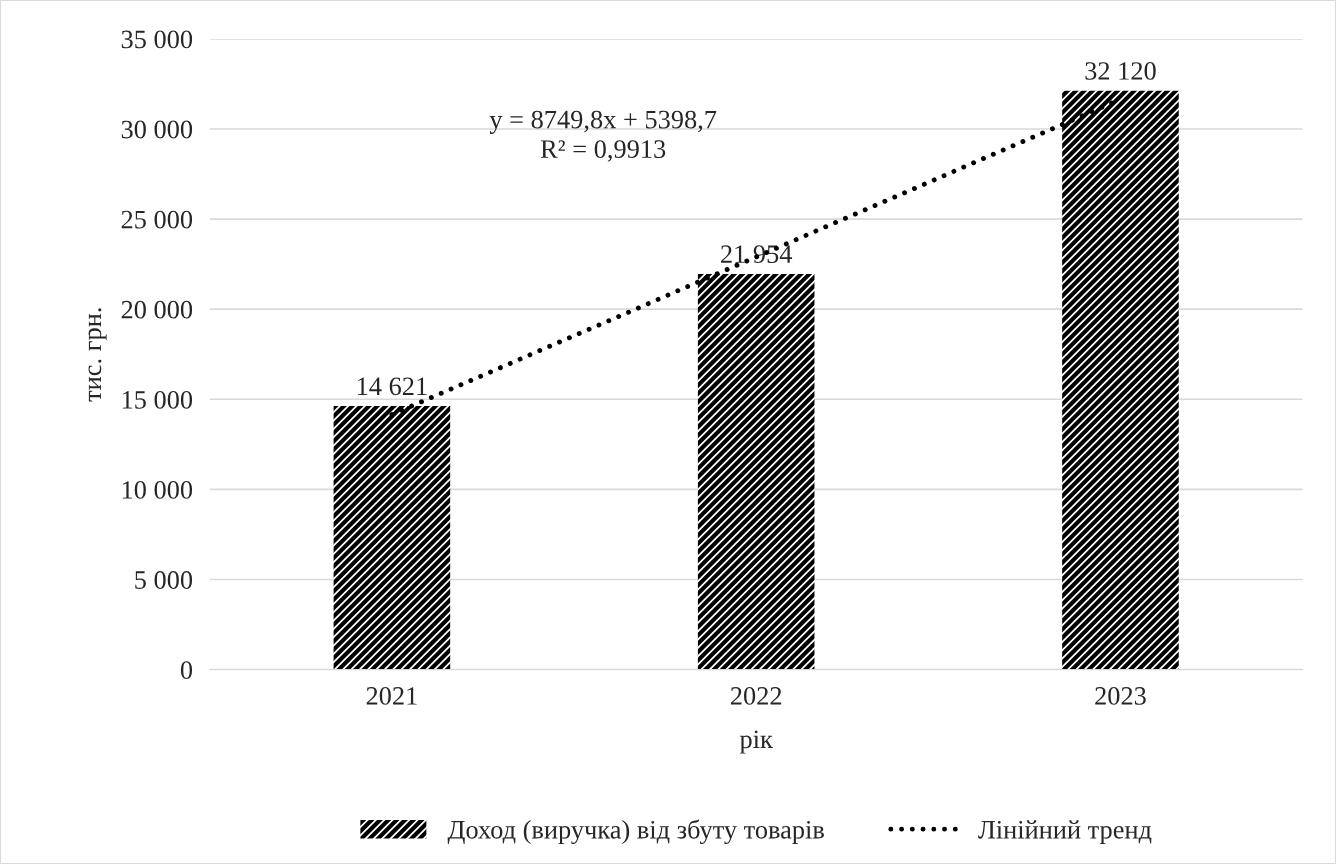 The height and width of the screenshot is (864, 1336). What do you see at coordinates (1120, 71) in the screenshot?
I see `data-label: 32 120` at bounding box center [1120, 71].